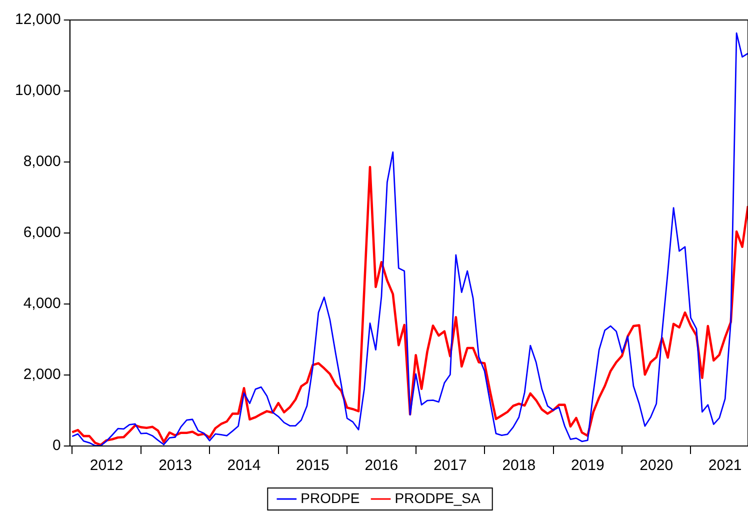  Describe the element at coordinates (381, 465) in the screenshot. I see `x-tick-label: 2016` at that location.